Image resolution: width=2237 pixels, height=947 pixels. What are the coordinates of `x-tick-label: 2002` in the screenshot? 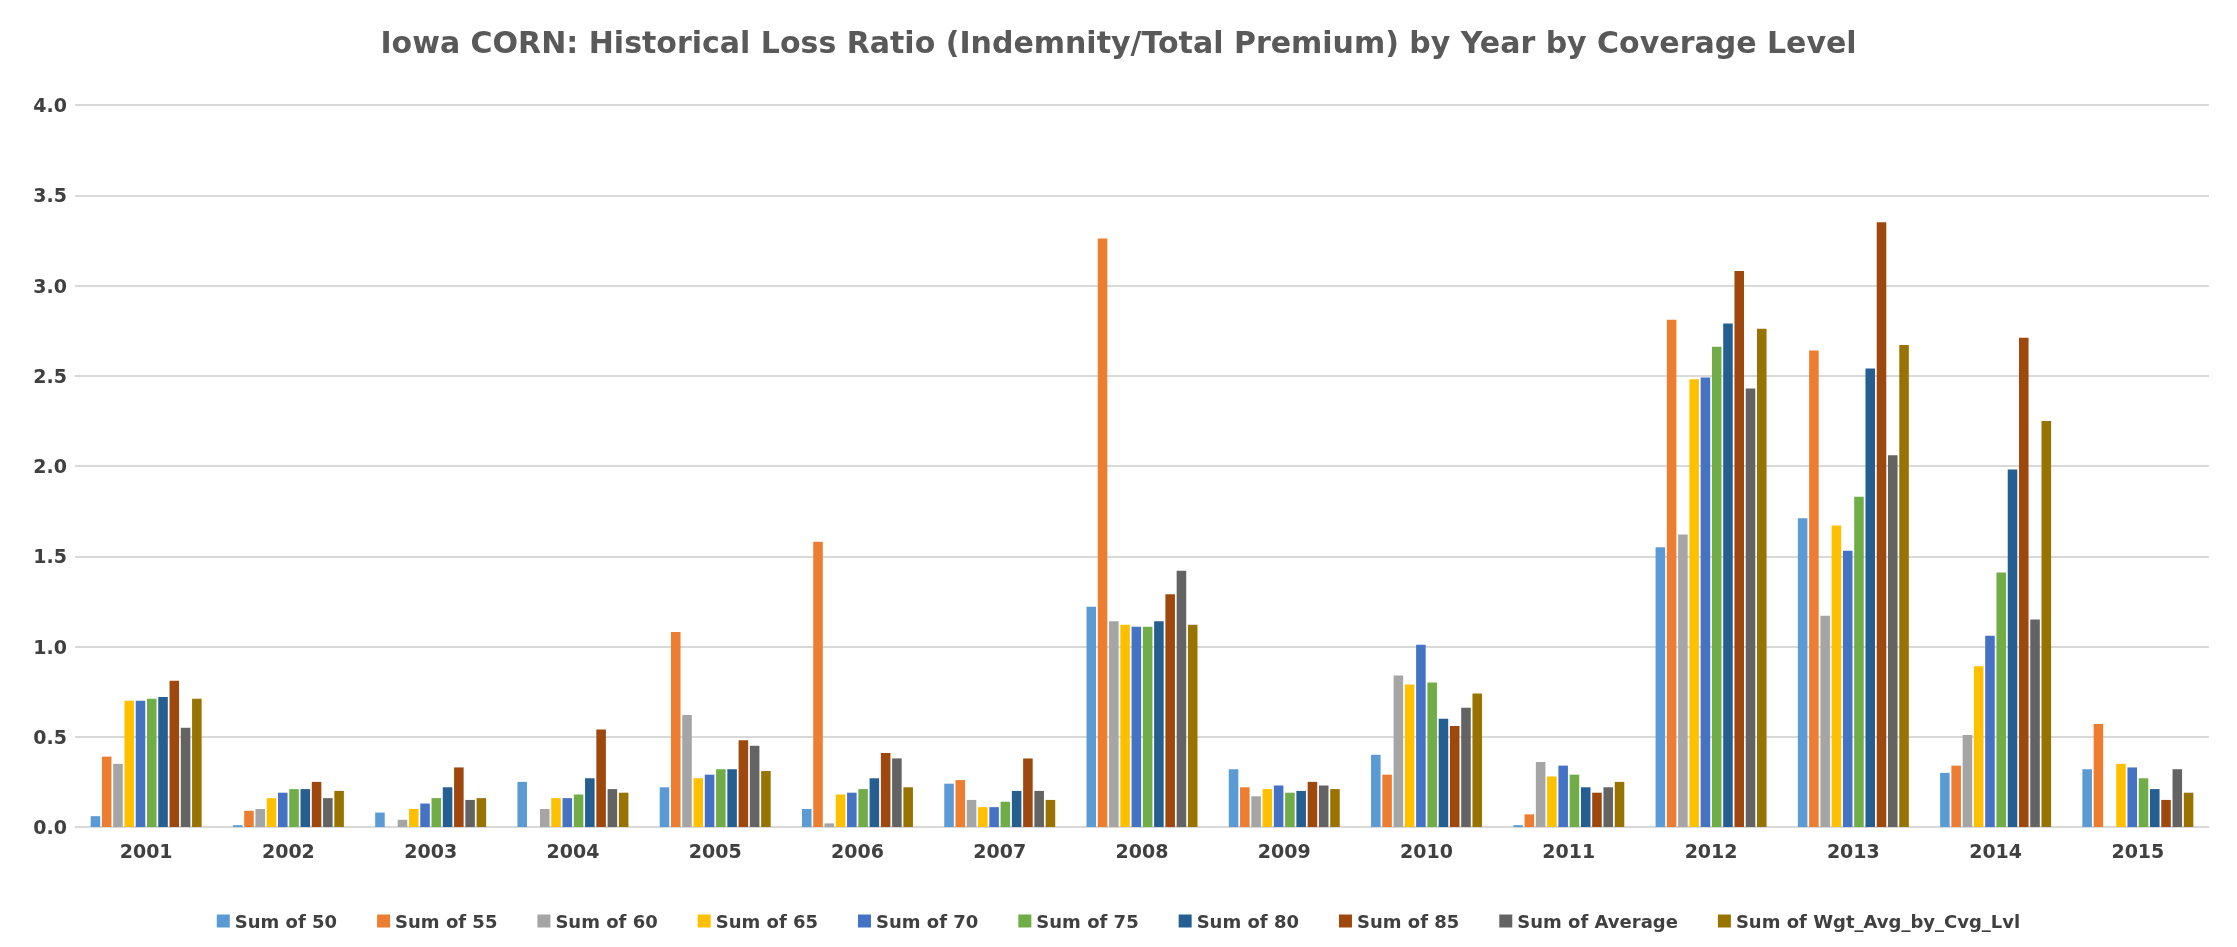 It's located at (288, 850).